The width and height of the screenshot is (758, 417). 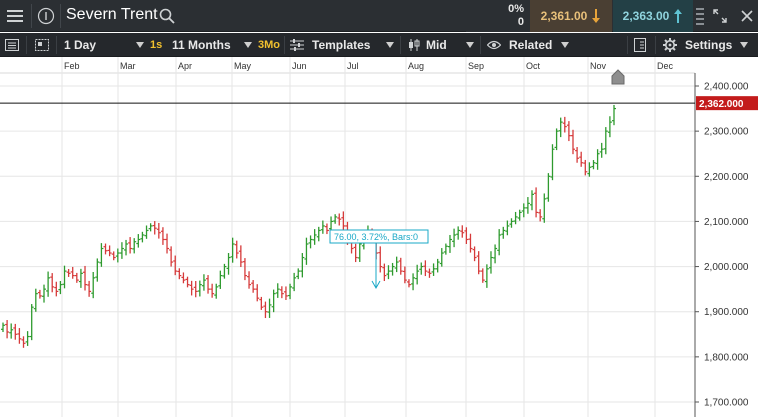 What do you see at coordinates (726, 177) in the screenshot?
I see `y-tick-label: 2,200.000` at bounding box center [726, 177].